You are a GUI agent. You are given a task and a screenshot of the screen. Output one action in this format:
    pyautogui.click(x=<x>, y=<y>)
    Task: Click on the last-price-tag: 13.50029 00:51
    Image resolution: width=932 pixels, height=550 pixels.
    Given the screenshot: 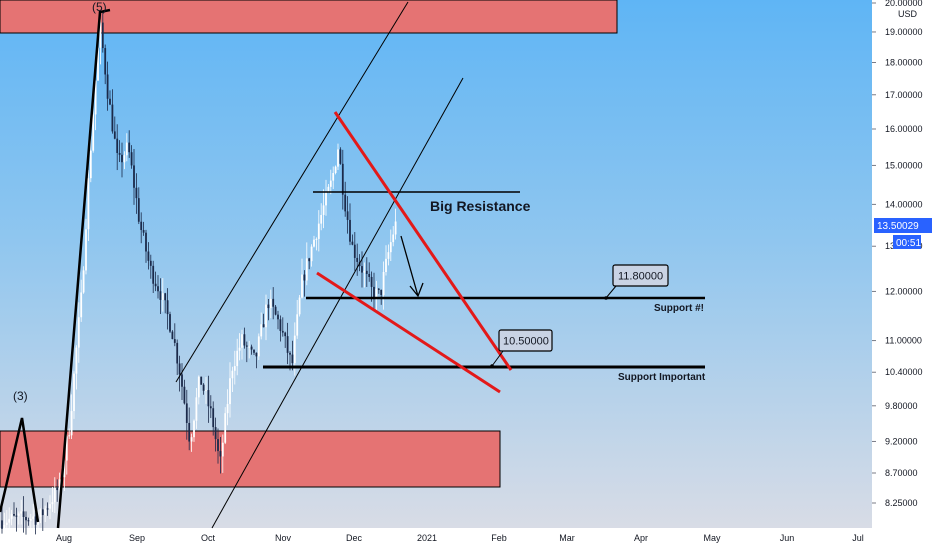 What is the action you would take?
    pyautogui.click(x=903, y=233)
    